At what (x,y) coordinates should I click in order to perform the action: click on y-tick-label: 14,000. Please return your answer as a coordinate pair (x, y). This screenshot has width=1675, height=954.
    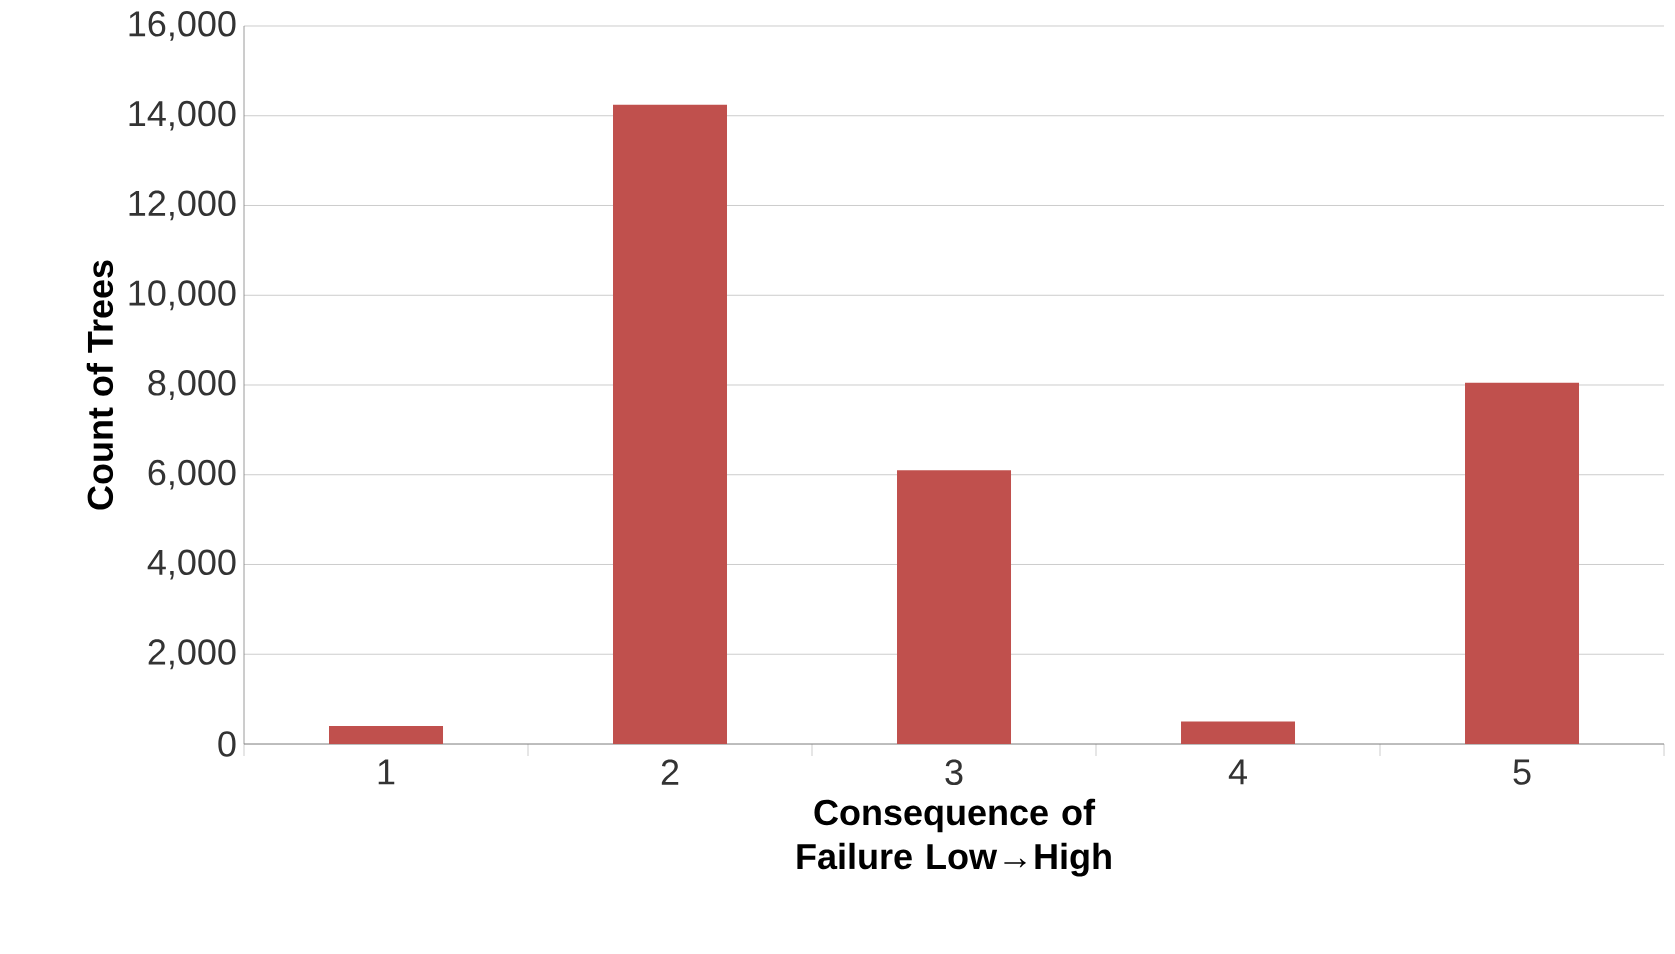
    Looking at the image, I should click on (182, 115).